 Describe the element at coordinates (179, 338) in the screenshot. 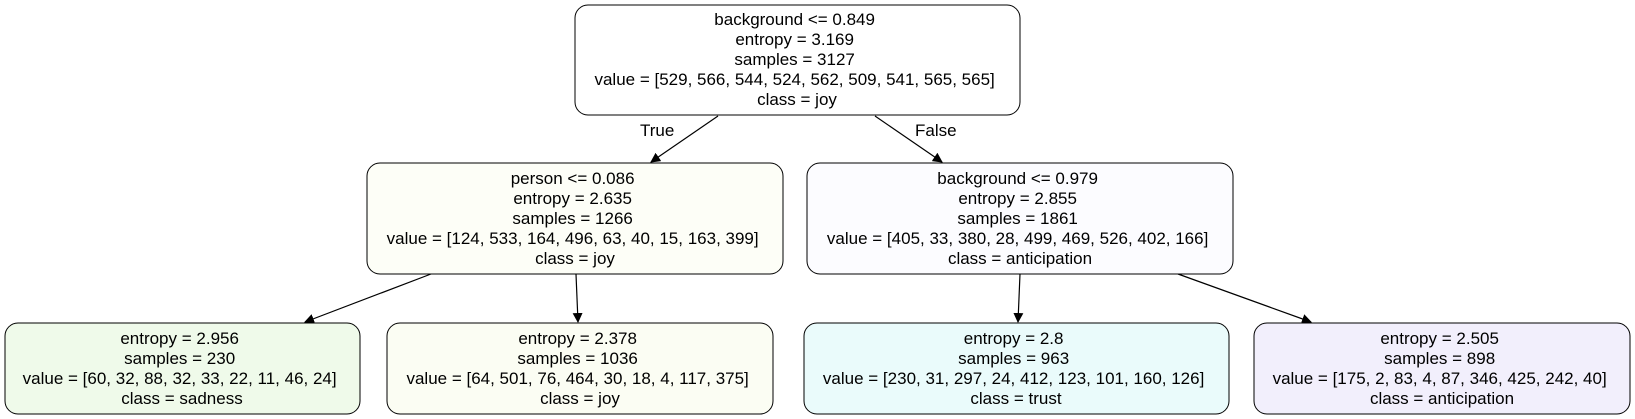

I see `entropy-value: entropy = 2.956` at that location.